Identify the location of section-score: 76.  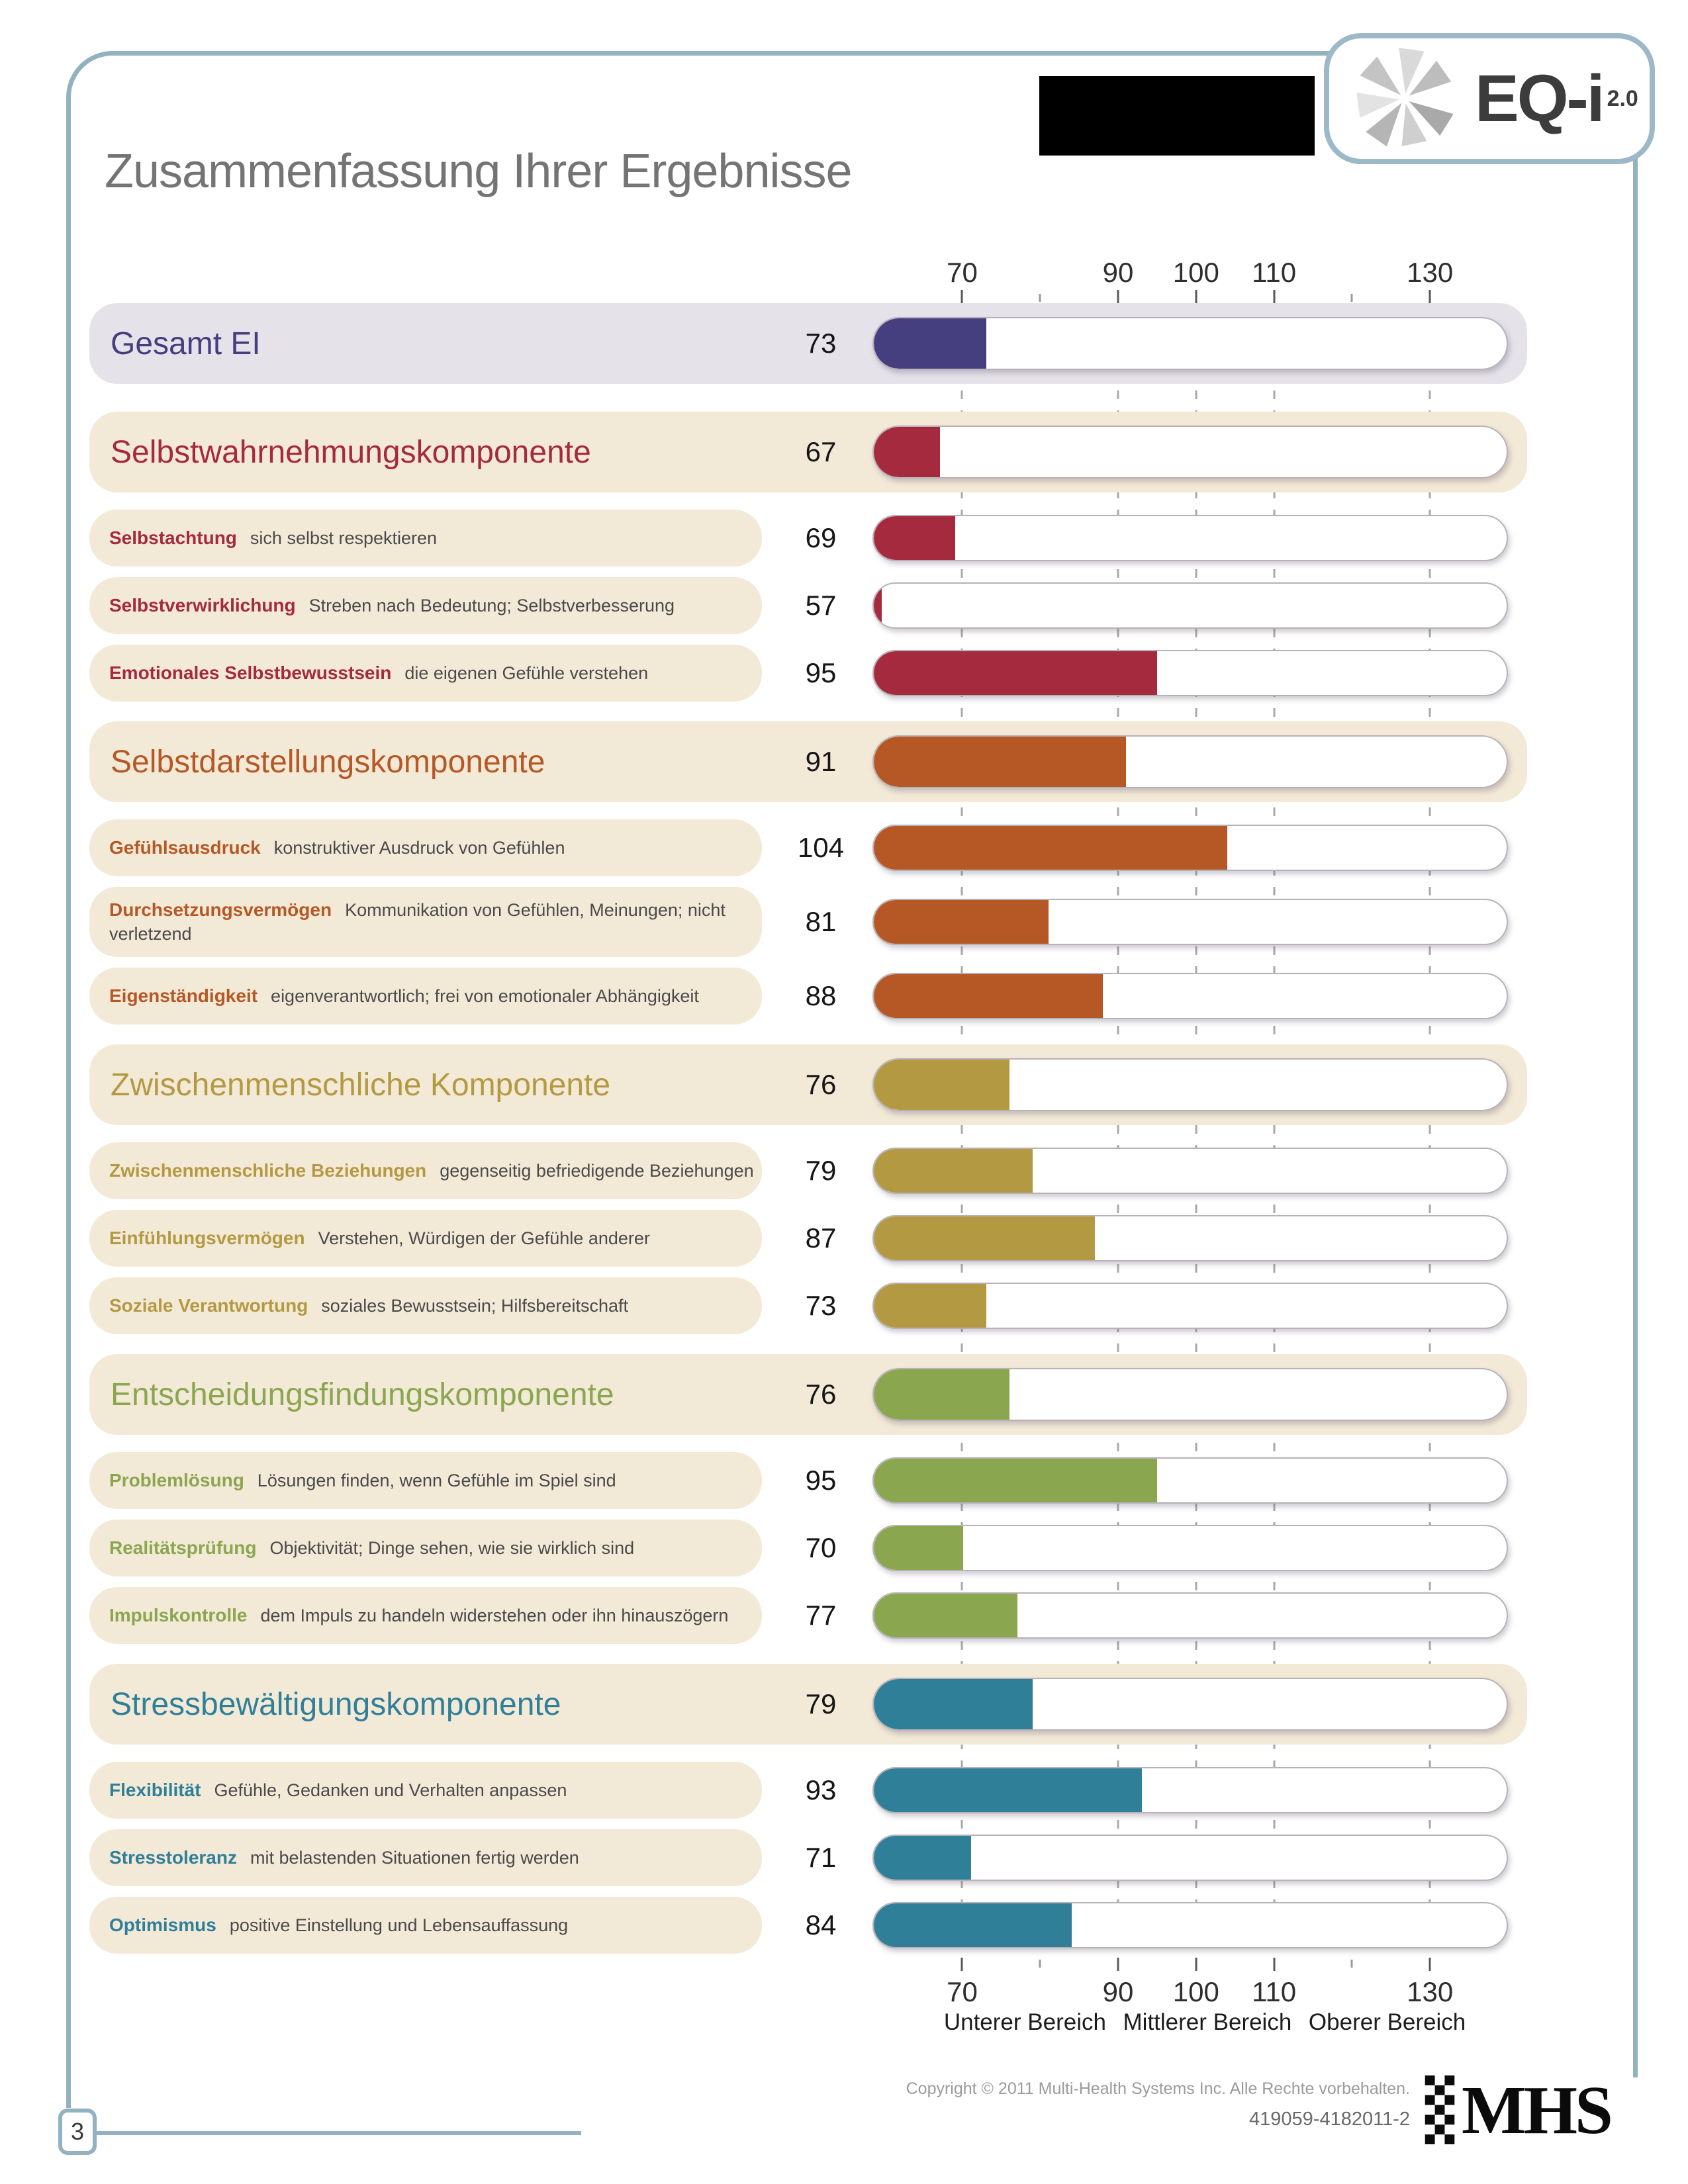
(821, 1394).